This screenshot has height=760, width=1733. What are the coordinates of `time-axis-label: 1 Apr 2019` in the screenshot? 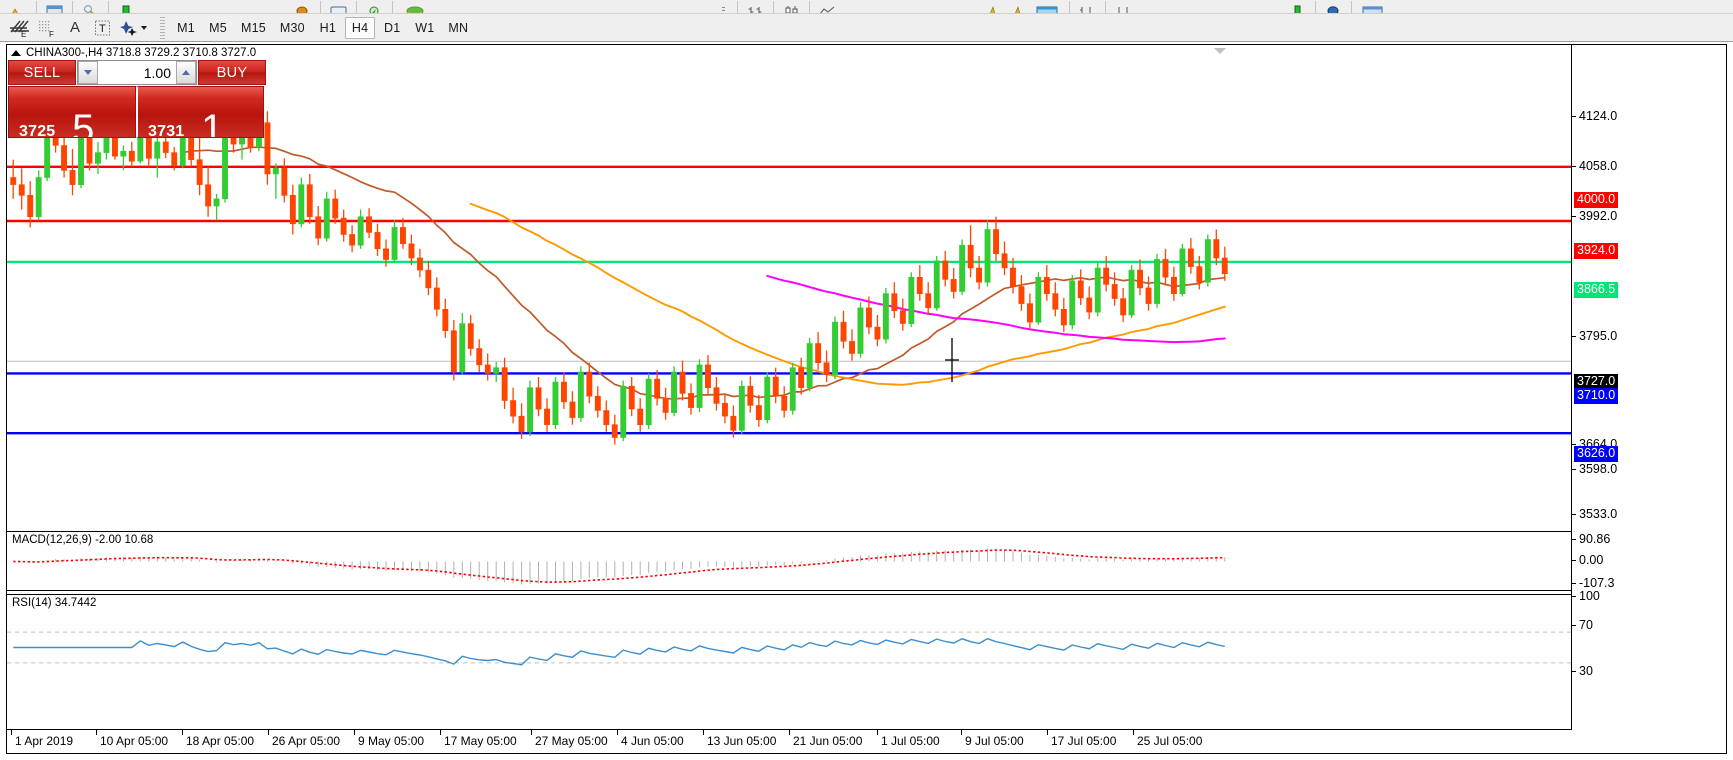 It's located at (44, 741).